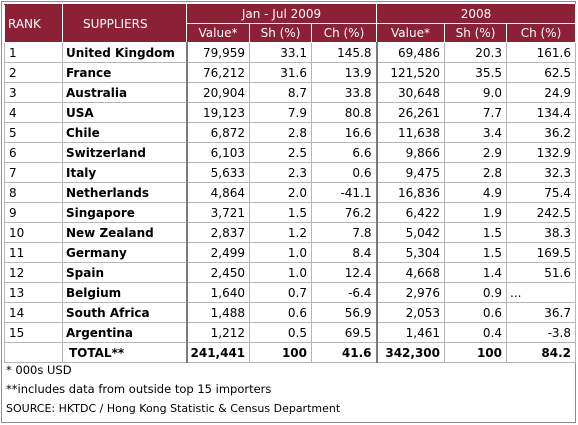 The image size is (578, 425). I want to click on supplier-name: Australia, so click(124, 92).